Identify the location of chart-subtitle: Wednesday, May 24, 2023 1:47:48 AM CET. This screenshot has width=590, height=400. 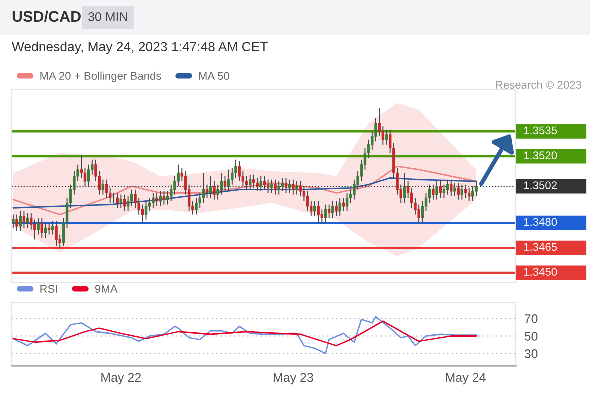
(140, 48).